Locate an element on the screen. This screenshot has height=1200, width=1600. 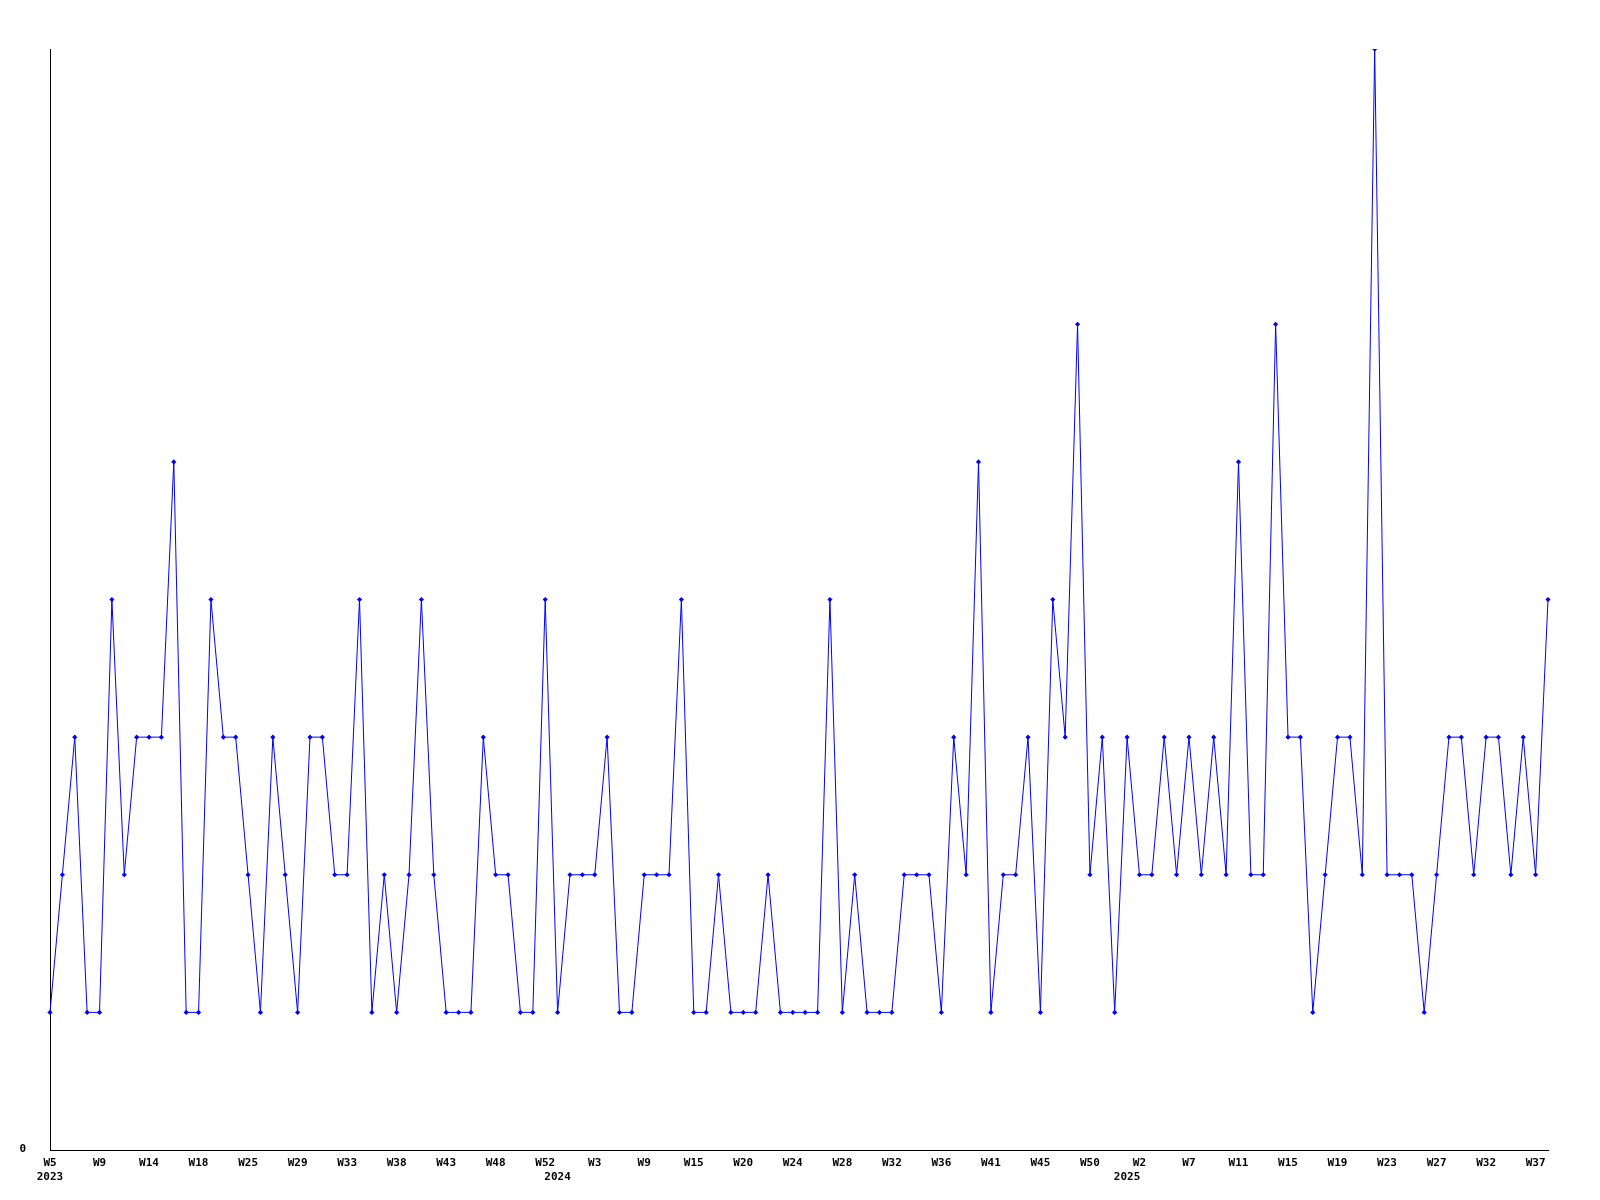
x-tick-label: W41 is located at coordinates (991, 1163).